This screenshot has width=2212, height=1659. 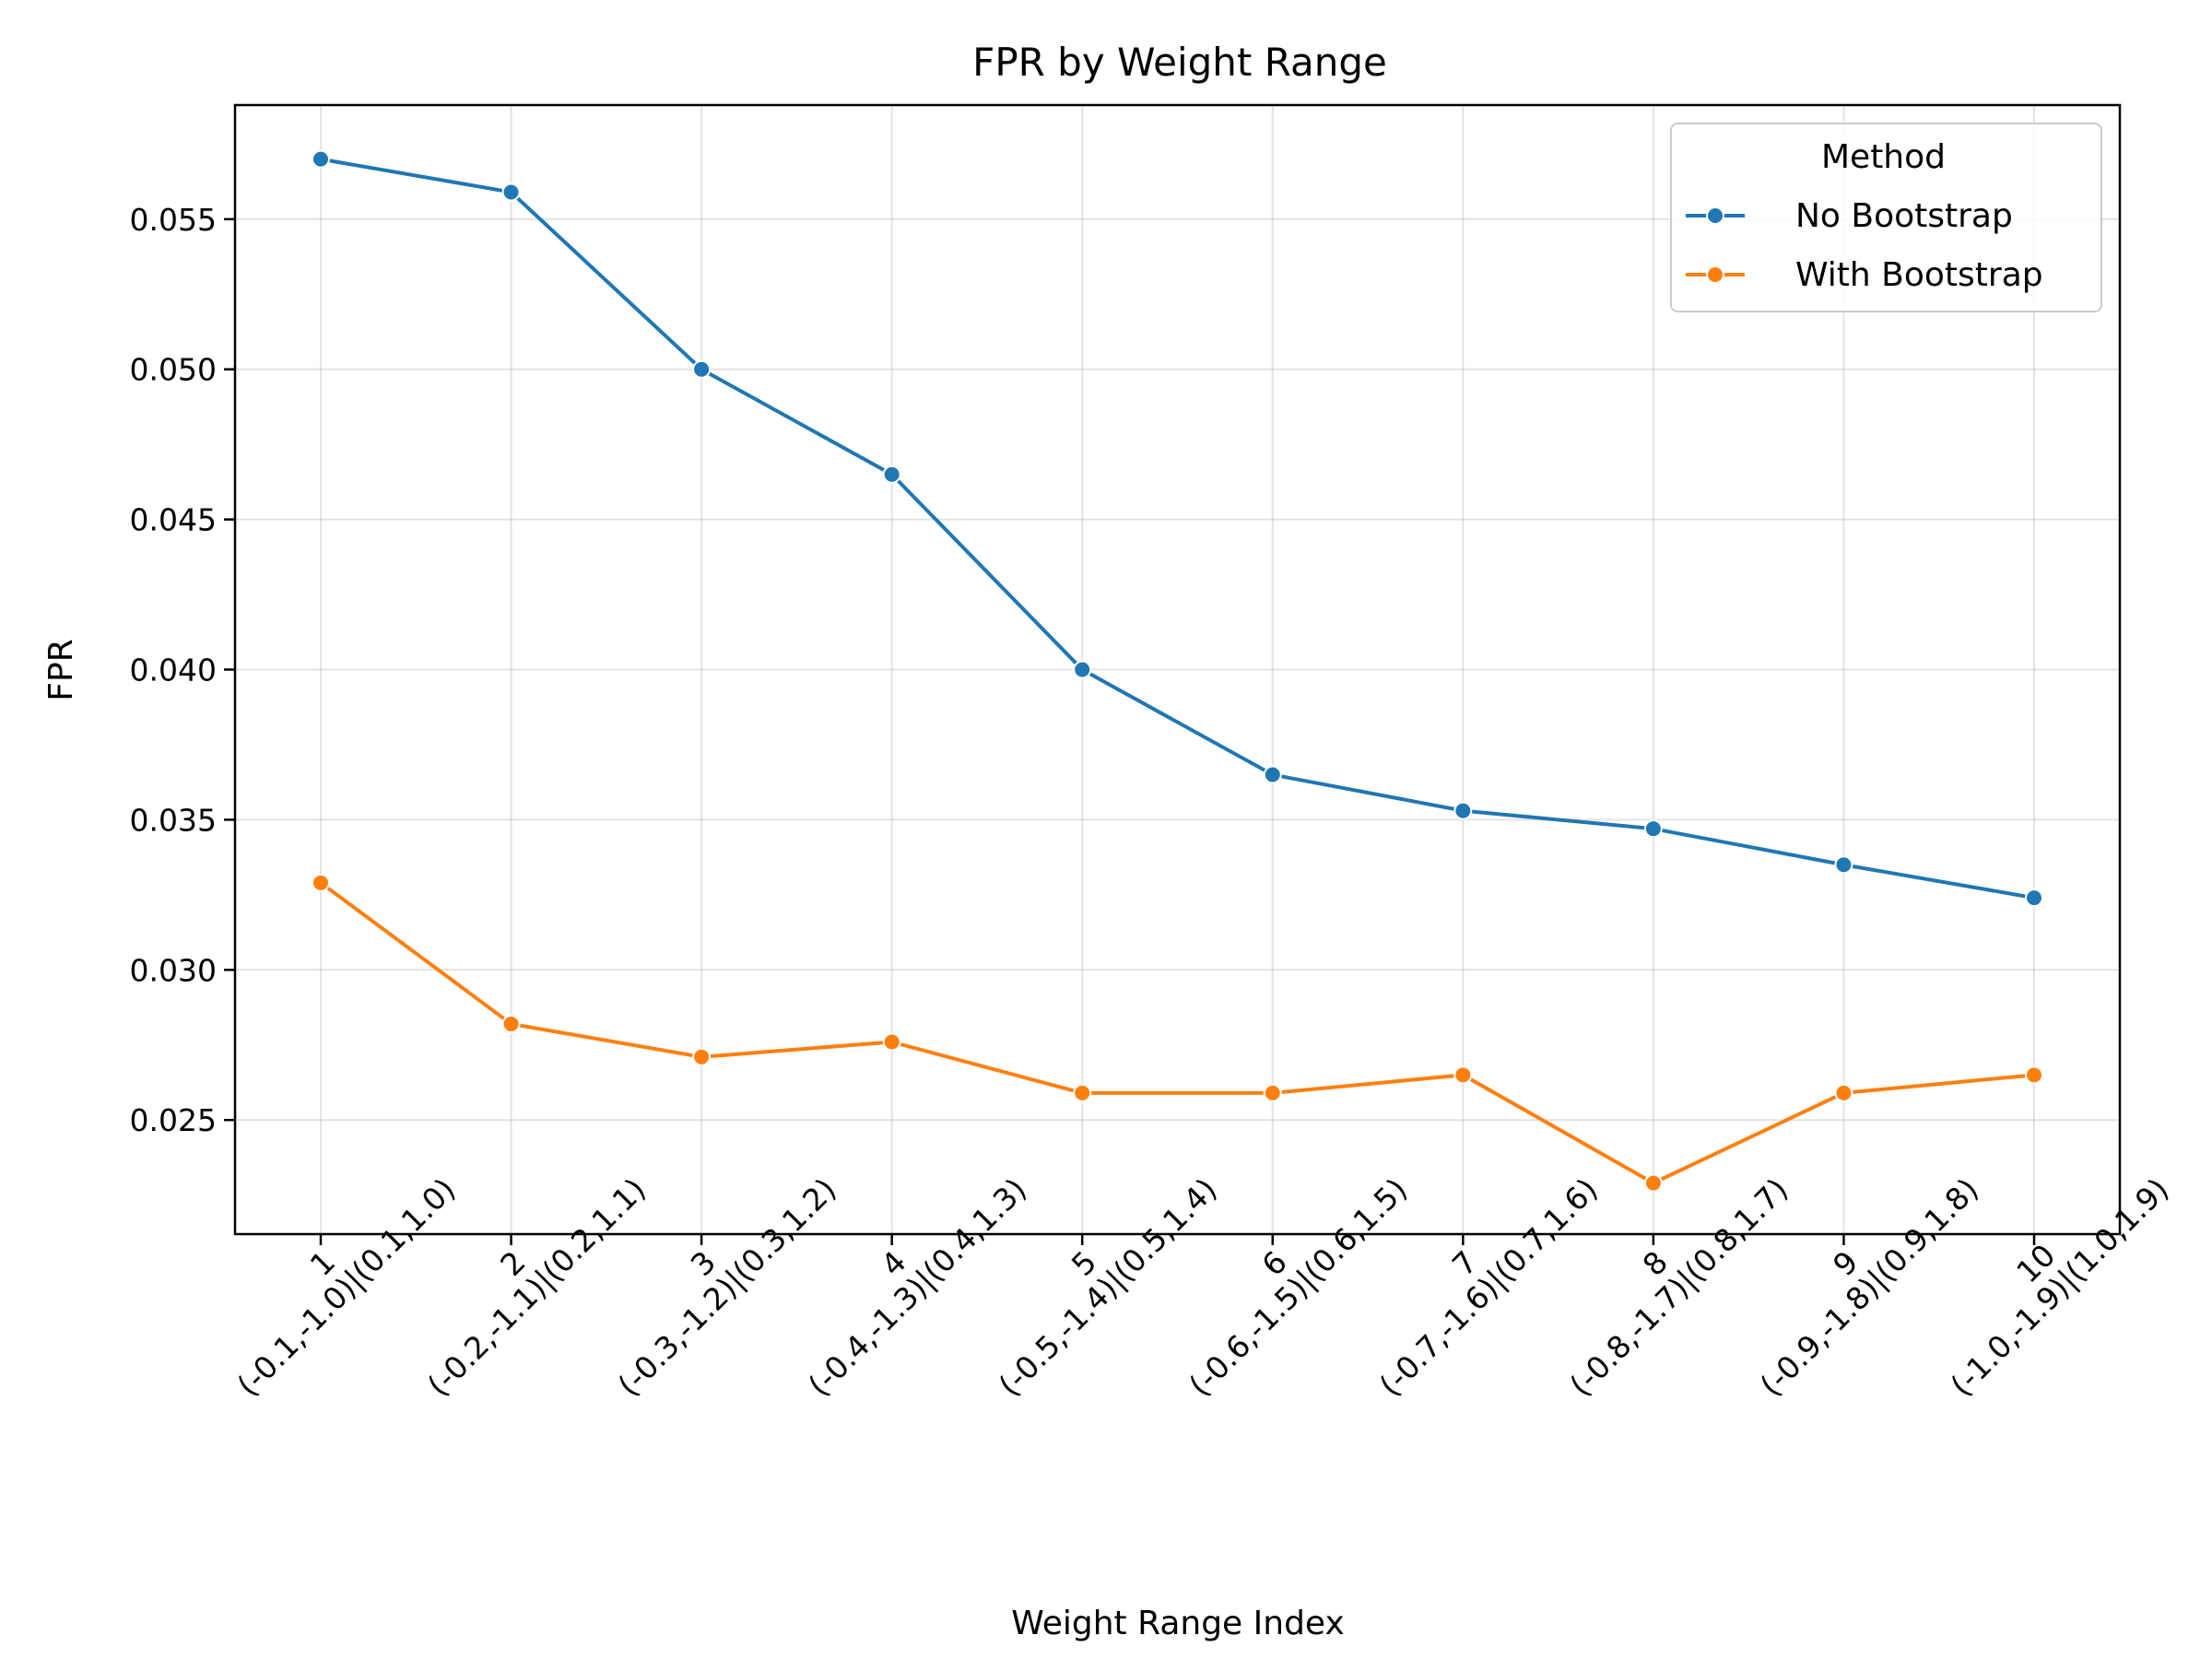 What do you see at coordinates (1678, 1287) in the screenshot?
I see `x-tick-range: (-0.8,-1.7)|(0.8,1.7)` at bounding box center [1678, 1287].